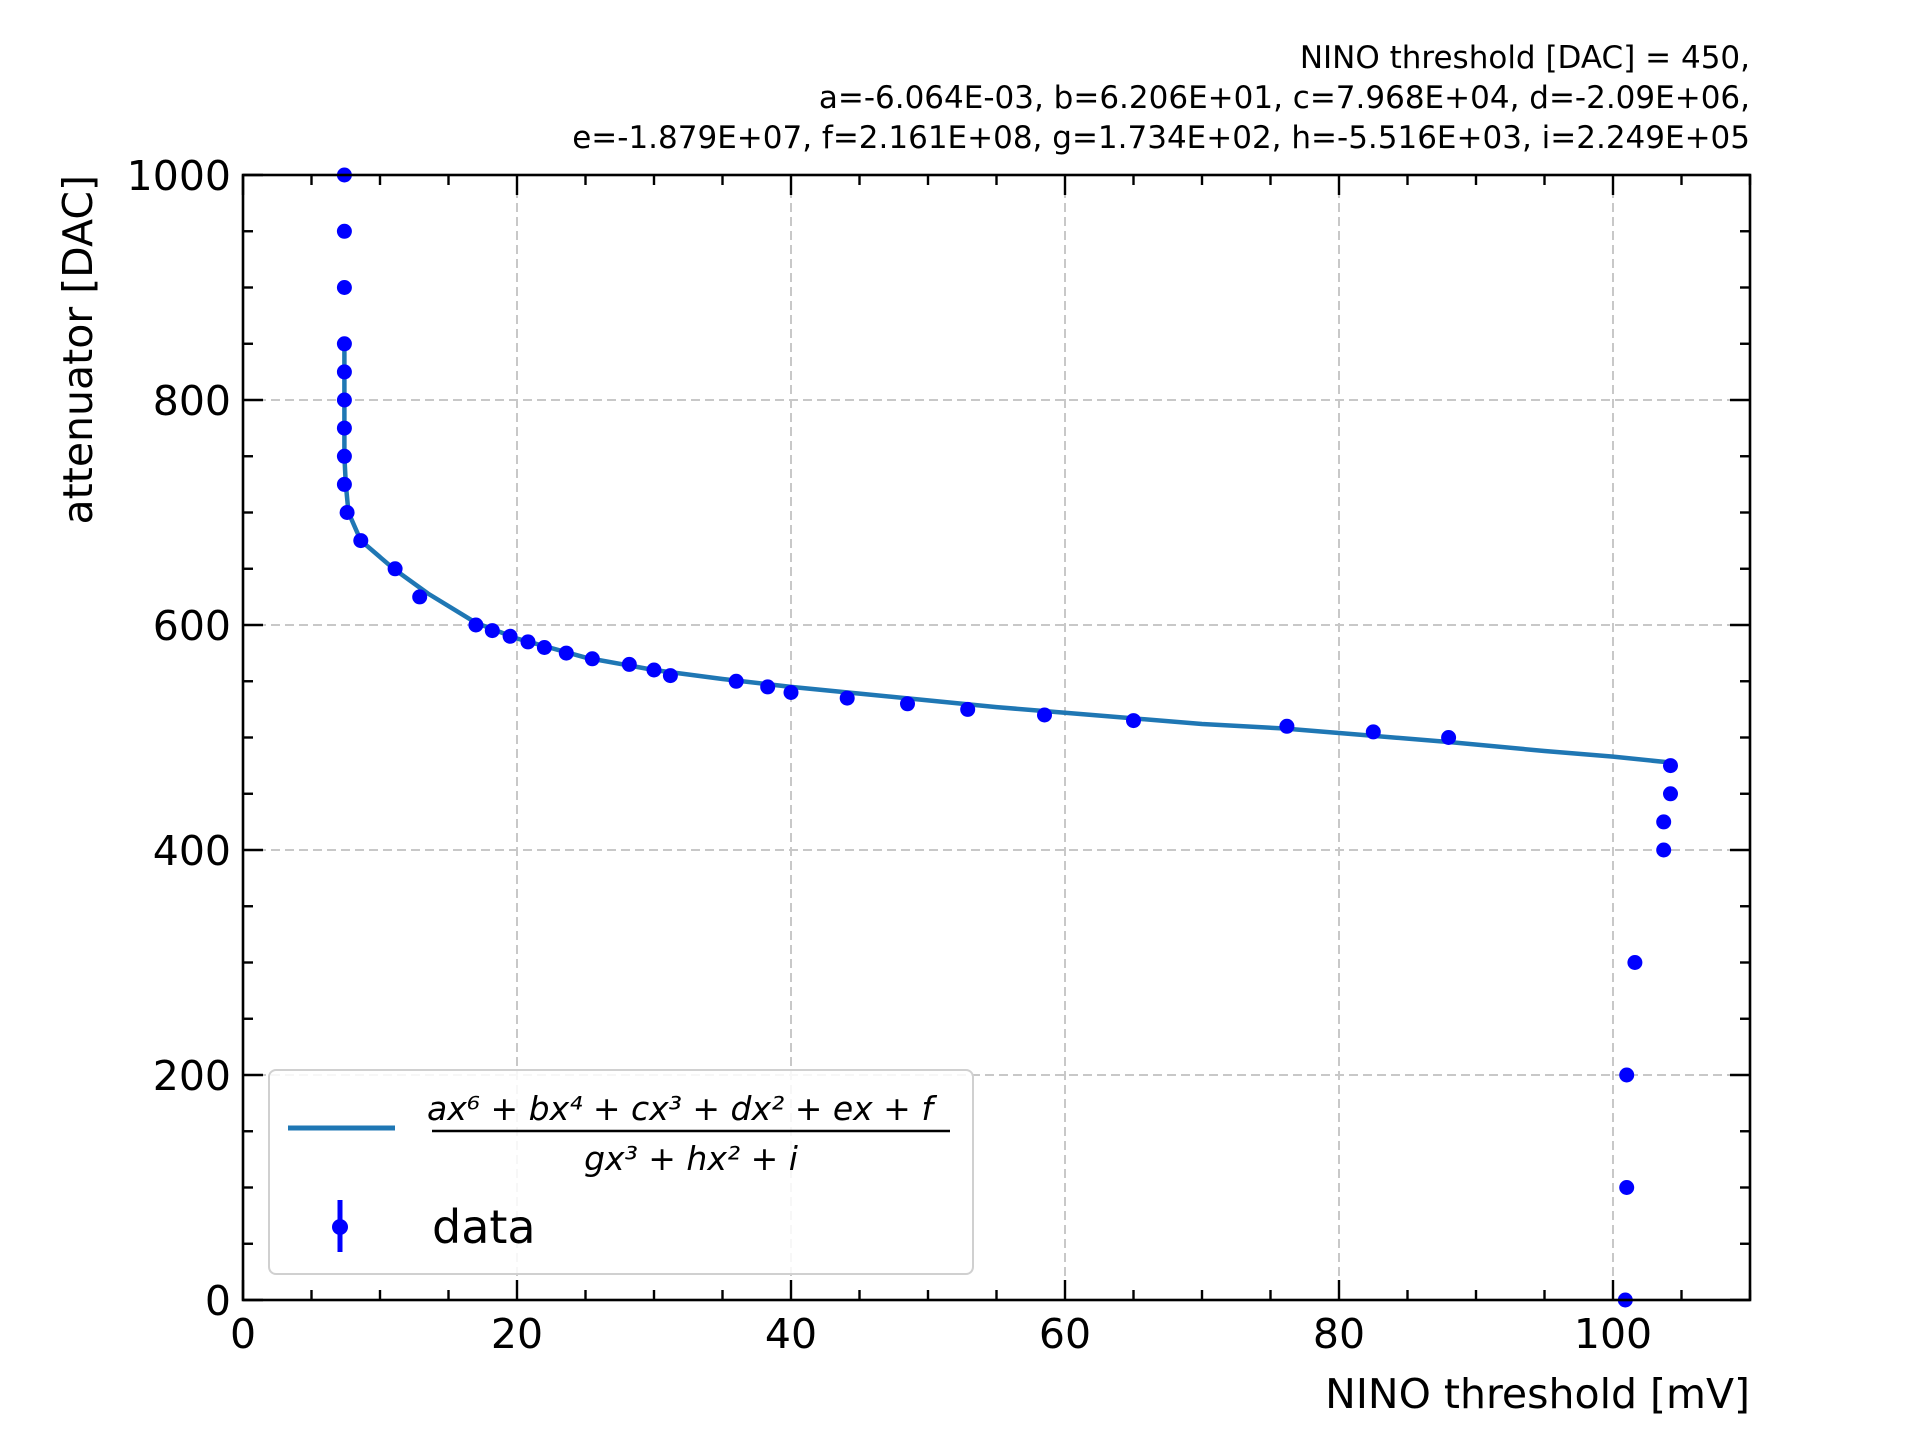 This screenshot has height=1440, width=1920. Describe the element at coordinates (243, 1334) in the screenshot. I see `x-tick-label: 0` at that location.